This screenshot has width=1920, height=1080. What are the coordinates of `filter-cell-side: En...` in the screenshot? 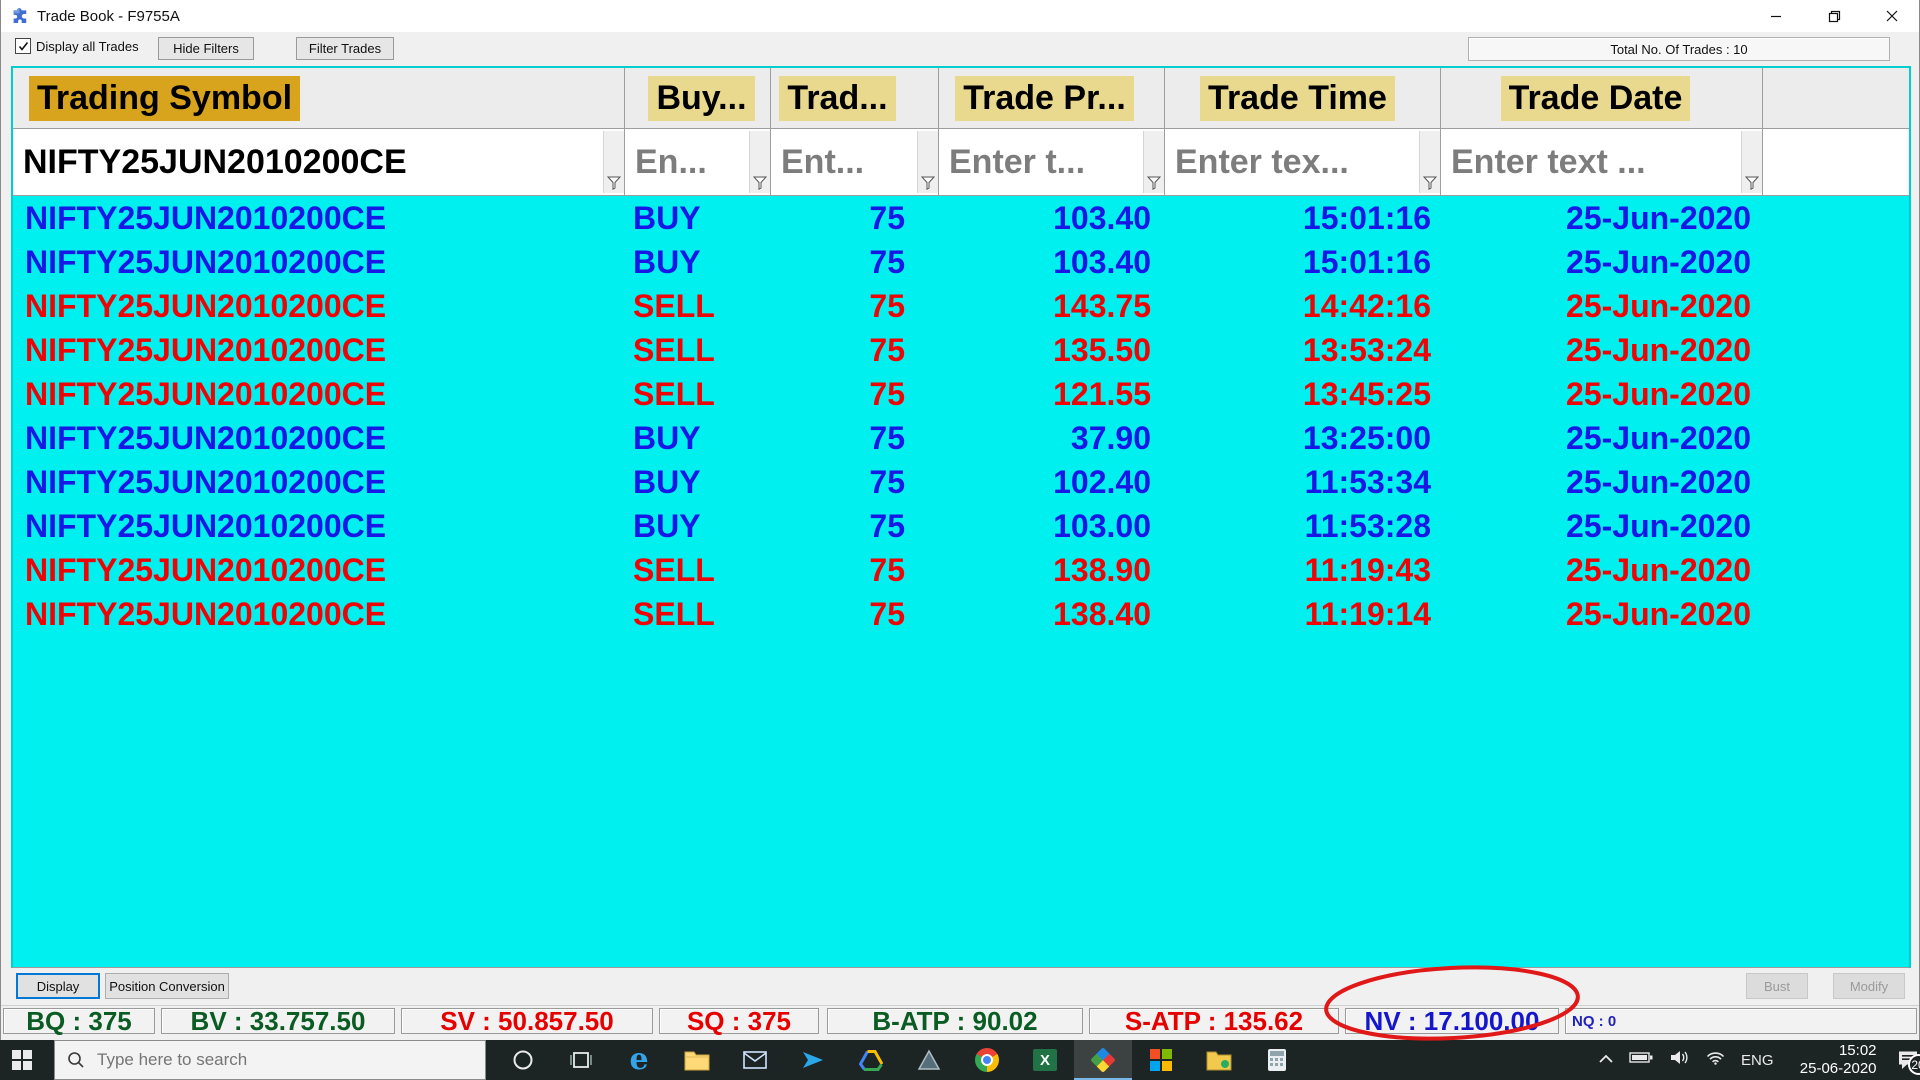 It's located at (698, 162).